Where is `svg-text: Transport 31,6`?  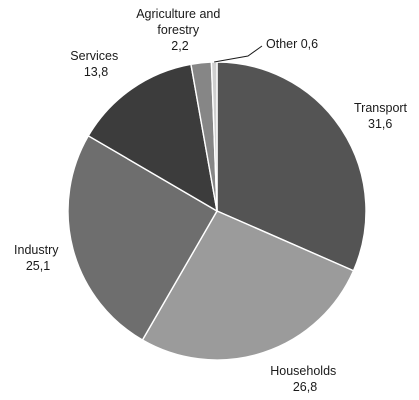 svg-text: Transport 31,6 is located at coordinates (382, 116).